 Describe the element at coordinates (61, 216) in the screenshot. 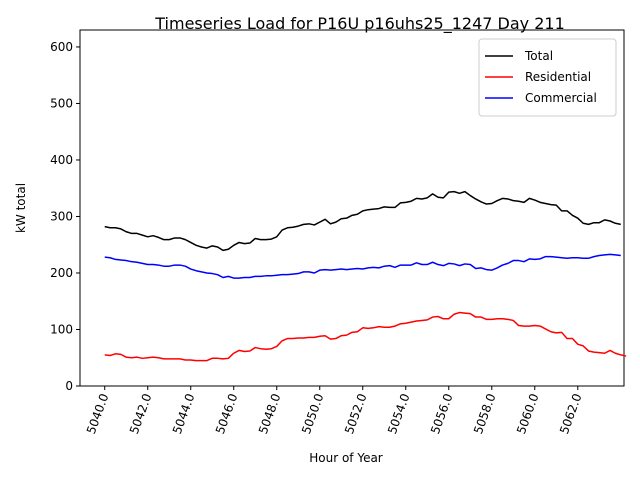

I see `y-tick-label: 300` at that location.